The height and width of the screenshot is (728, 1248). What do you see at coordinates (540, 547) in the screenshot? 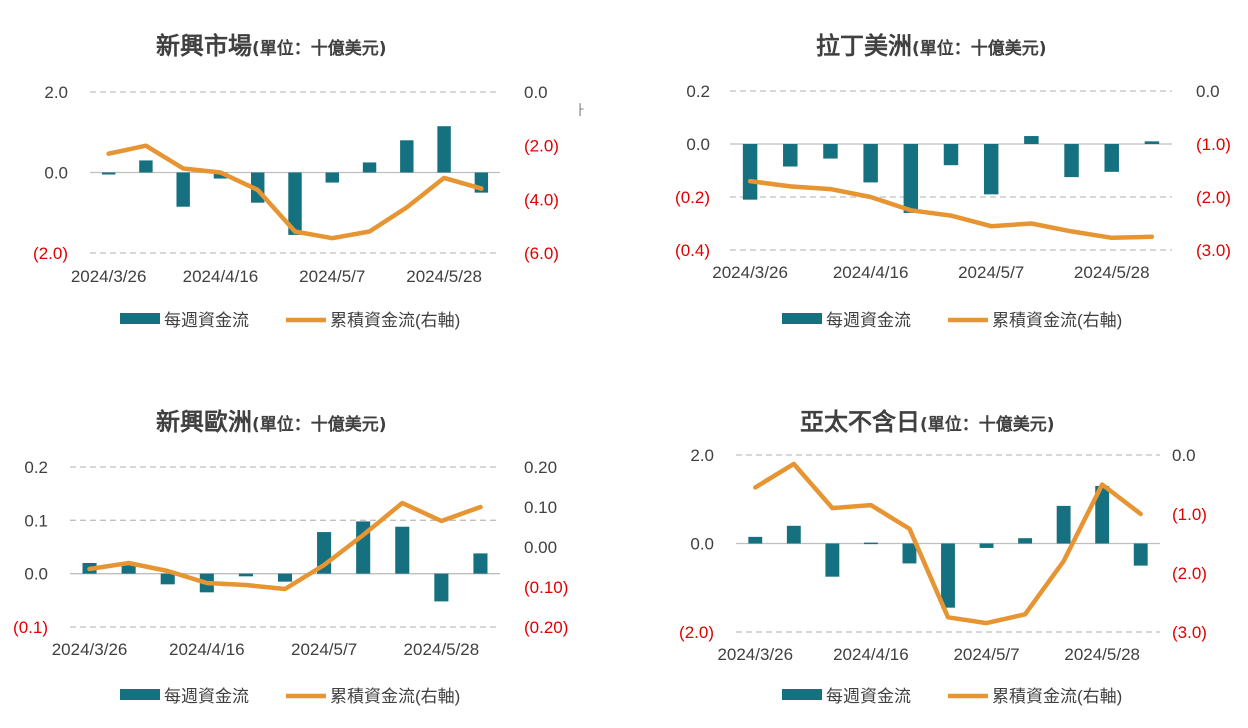
I see `right-tick-label: 0.00` at bounding box center [540, 547].